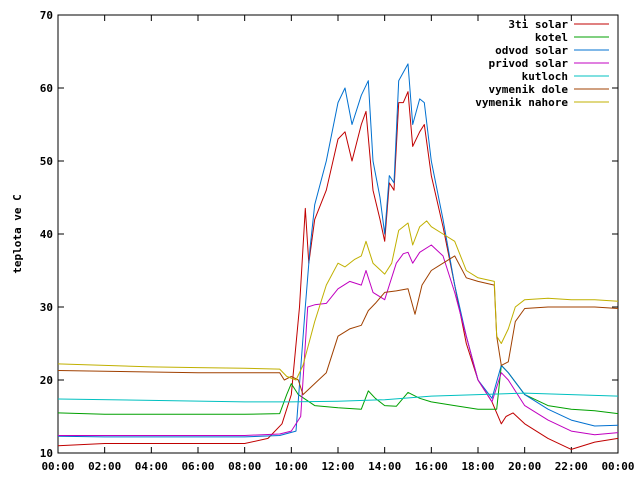 This screenshot has width=640, height=480. Describe the element at coordinates (338, 389) in the screenshot. I see `series-line-kotel` at that location.